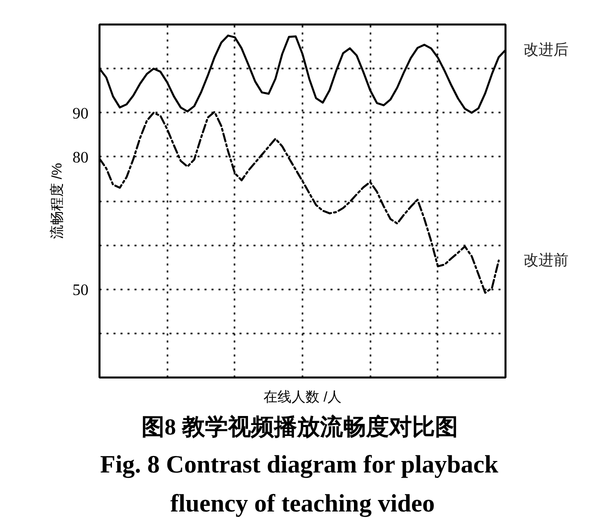  Describe the element at coordinates (56, 201) in the screenshot. I see `y-axis-title: 流畅程度 /%` at that location.